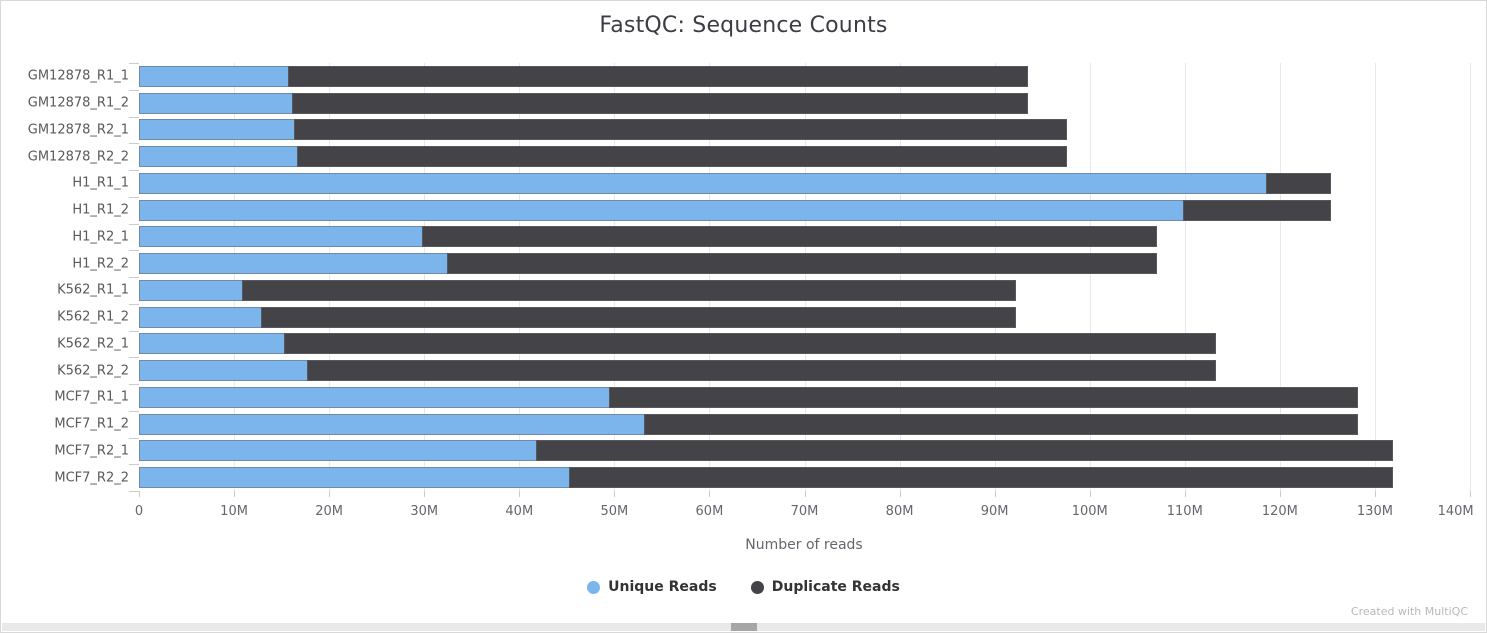 This screenshot has height=633, width=1487. What do you see at coordinates (994, 511) in the screenshot?
I see `x-axis-tick-label: 90M` at bounding box center [994, 511].